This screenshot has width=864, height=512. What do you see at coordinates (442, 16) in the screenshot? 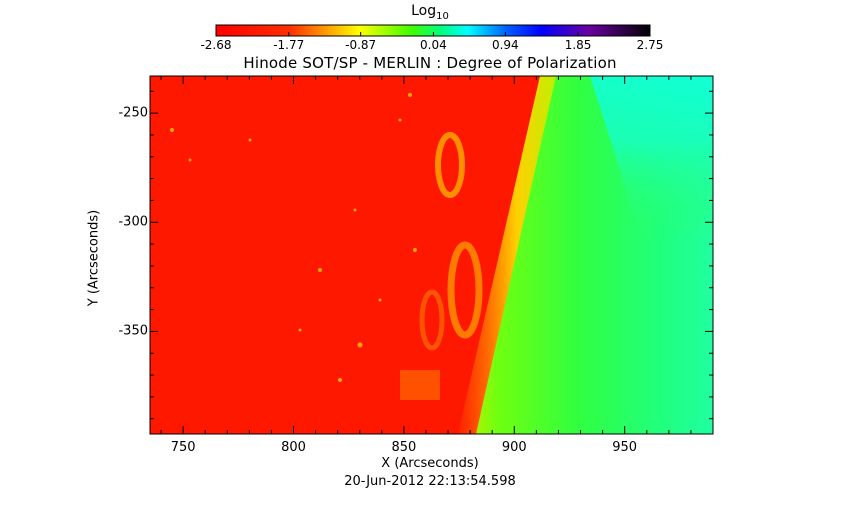
I see `colorbar-label-sub: 10` at bounding box center [442, 16].